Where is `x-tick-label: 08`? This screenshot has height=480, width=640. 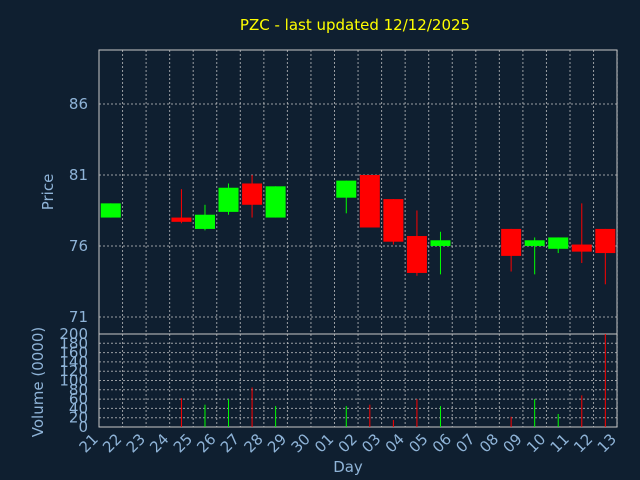
x-tick-label: 08 is located at coordinates (489, 443).